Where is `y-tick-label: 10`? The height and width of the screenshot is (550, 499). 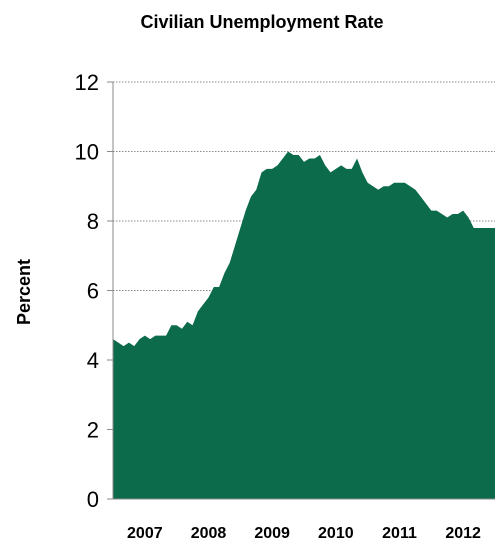
y-tick-label: 10 is located at coordinates (87, 152).